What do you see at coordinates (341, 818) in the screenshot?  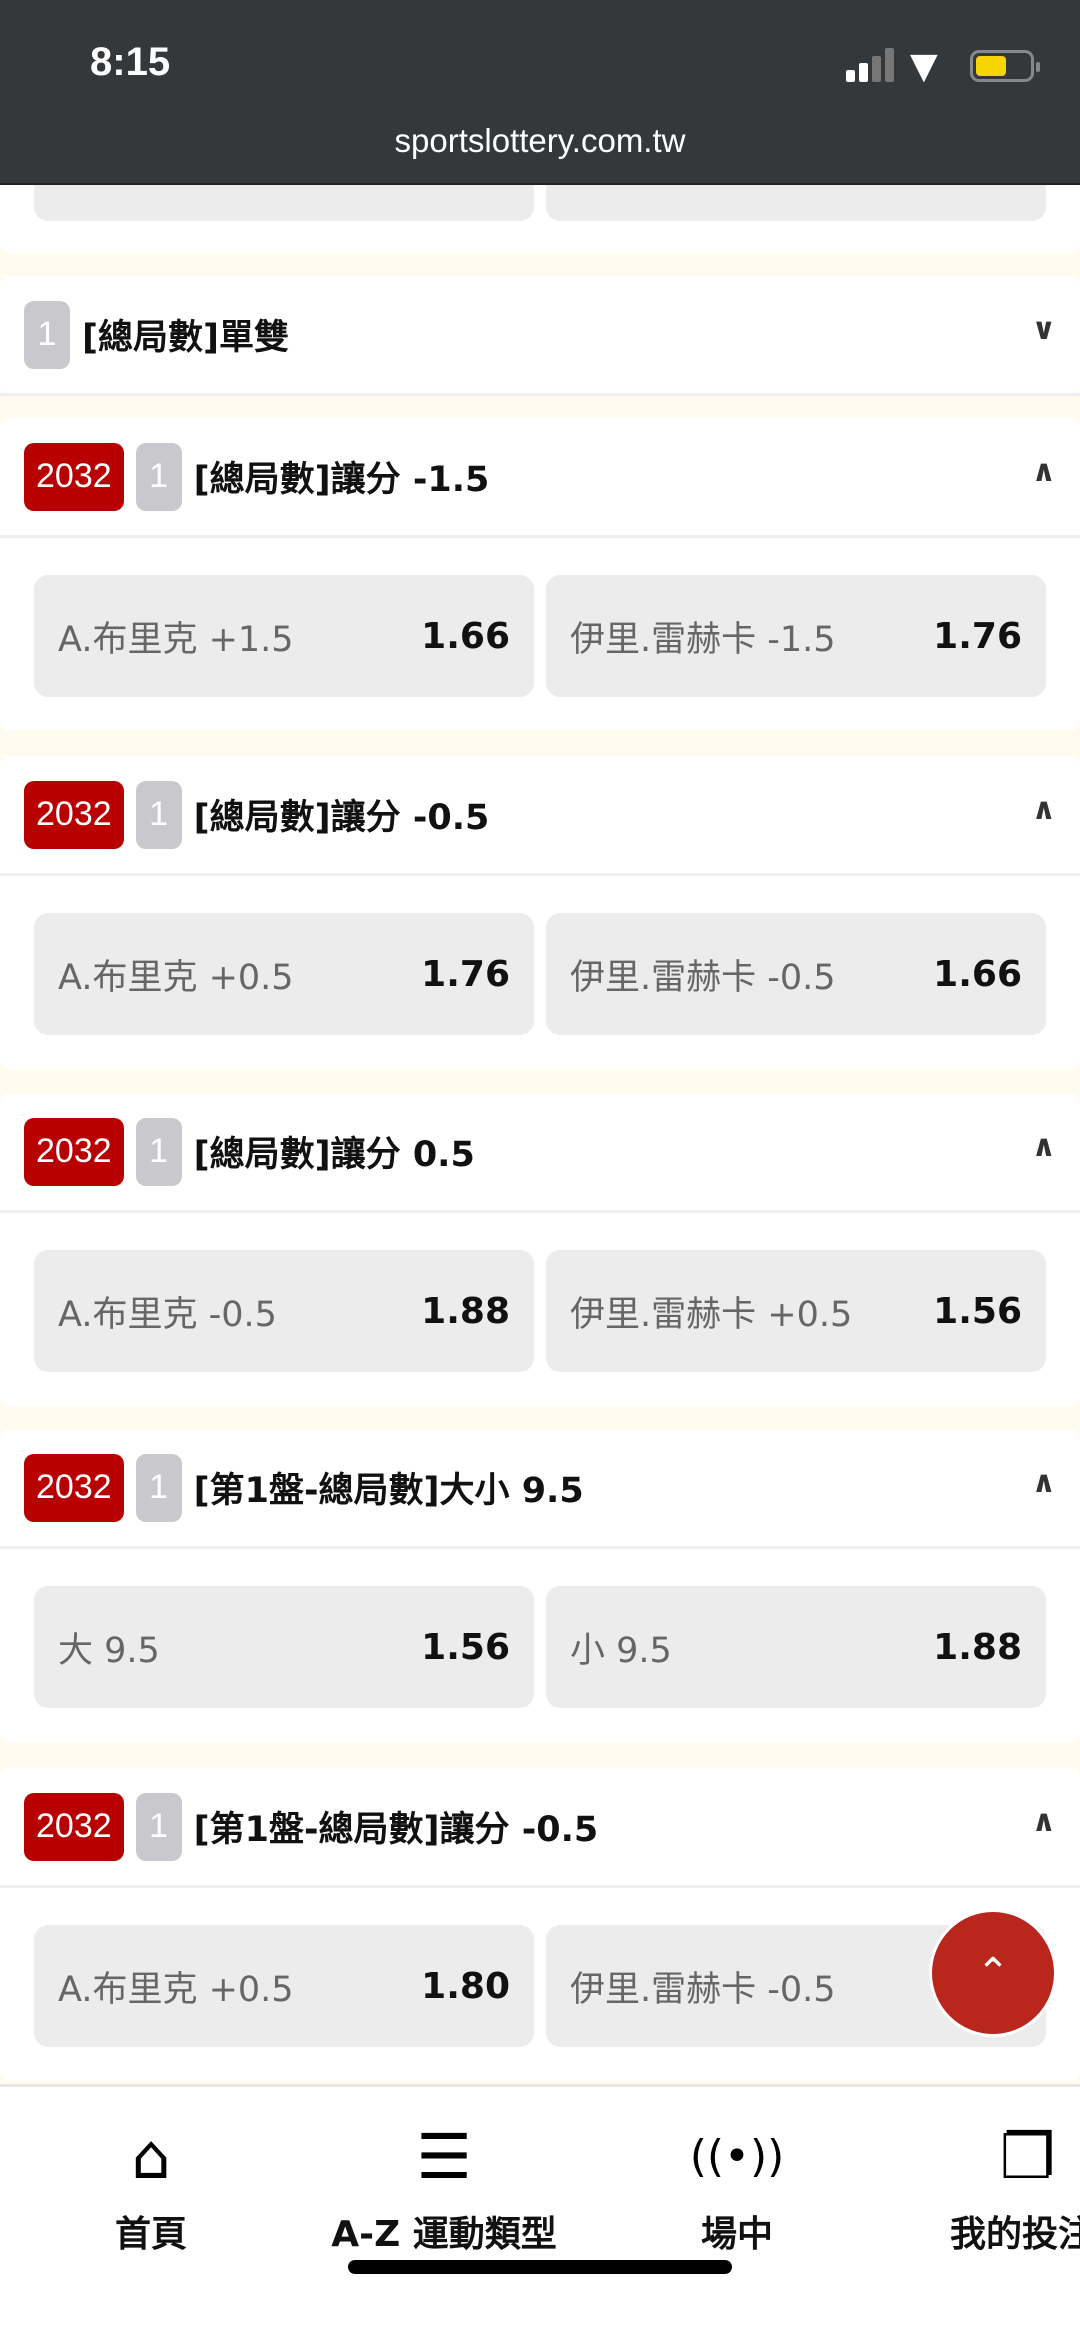 I see `market-title: [總局數]讓分 -0.5` at bounding box center [341, 818].